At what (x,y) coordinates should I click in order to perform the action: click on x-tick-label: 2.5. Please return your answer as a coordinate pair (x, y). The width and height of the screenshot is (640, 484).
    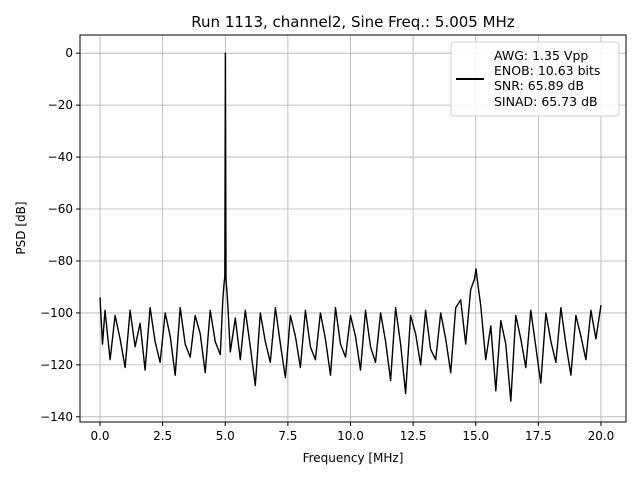
    Looking at the image, I should click on (162, 436).